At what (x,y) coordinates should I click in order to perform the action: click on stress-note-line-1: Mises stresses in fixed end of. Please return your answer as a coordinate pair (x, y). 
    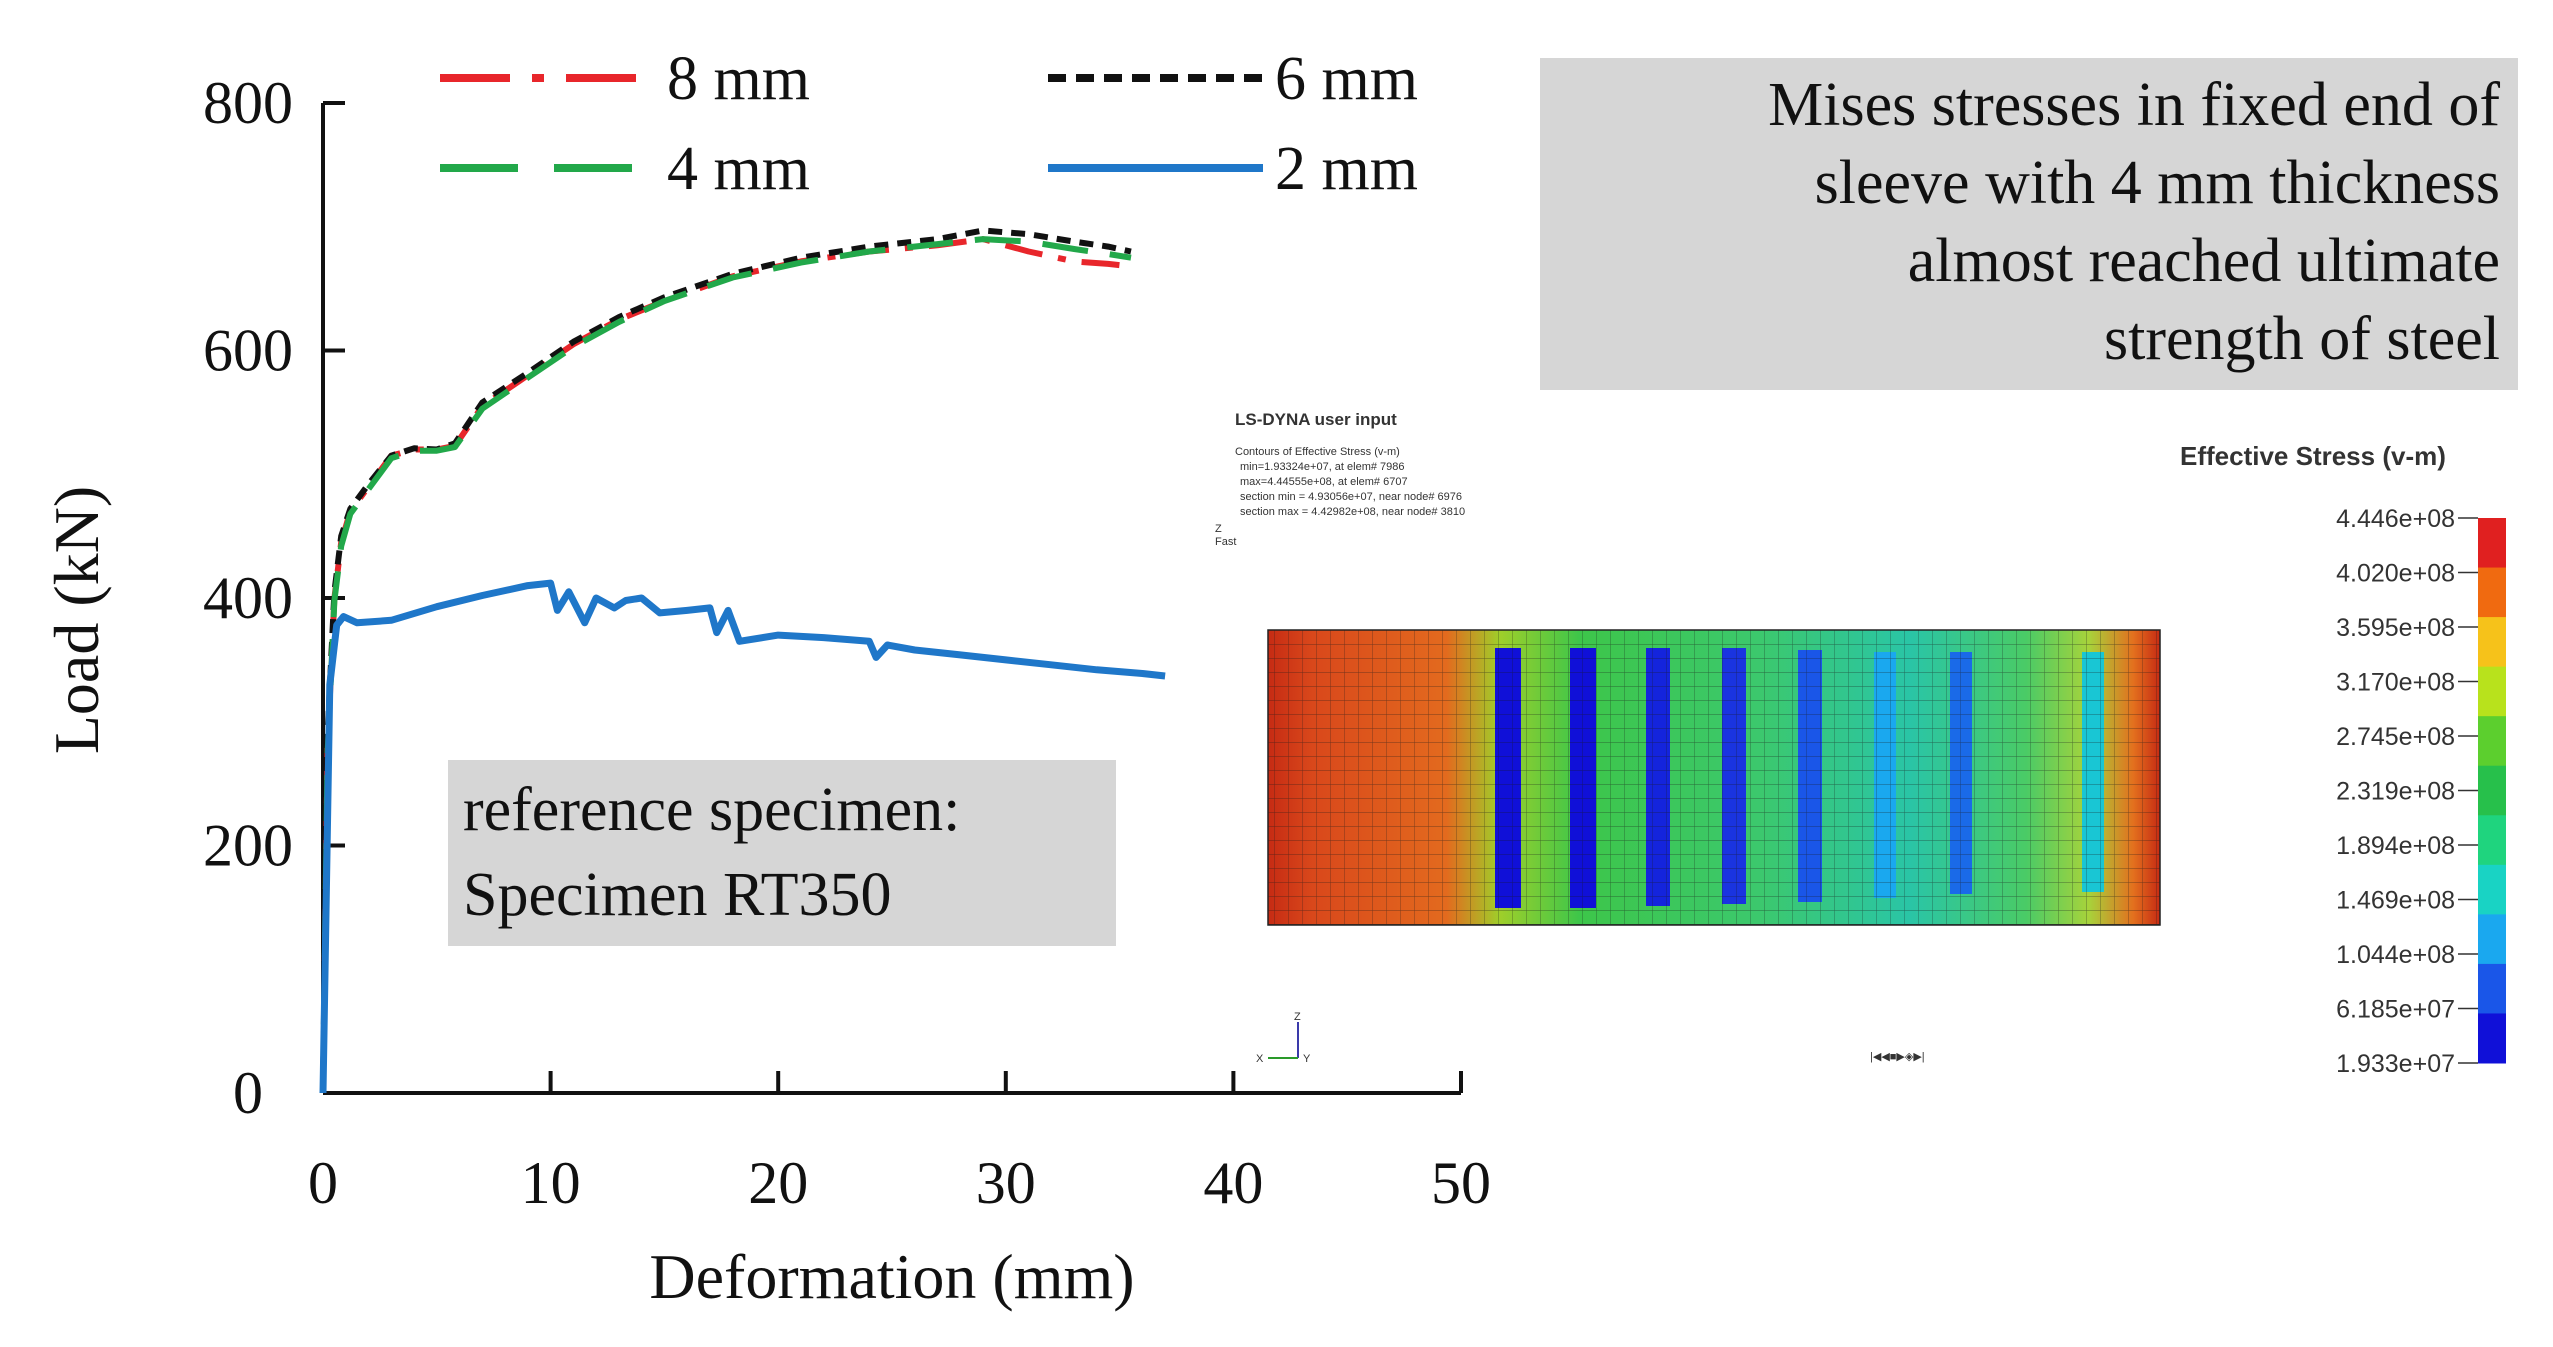
    Looking at the image, I should click on (2134, 105).